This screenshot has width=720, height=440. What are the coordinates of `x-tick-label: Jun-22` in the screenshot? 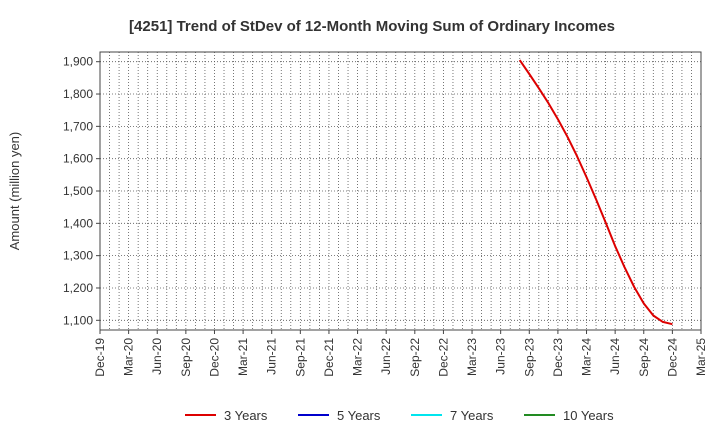 It's located at (386, 356).